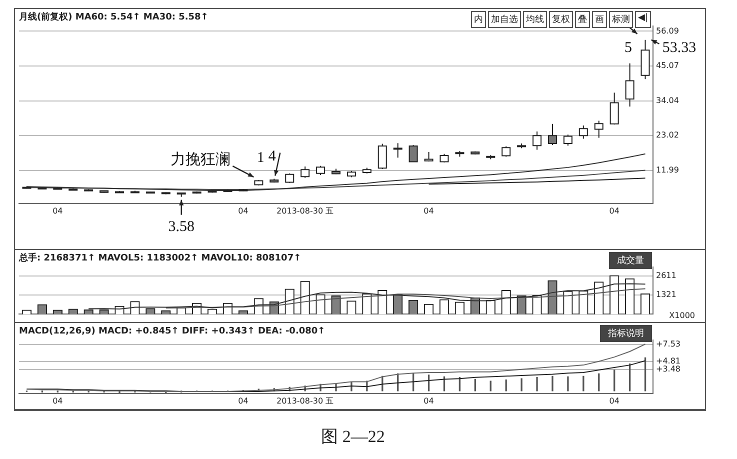 The width and height of the screenshot is (737, 459). What do you see at coordinates (561, 19) in the screenshot?
I see `toolbar-button: 复权` at bounding box center [561, 19].